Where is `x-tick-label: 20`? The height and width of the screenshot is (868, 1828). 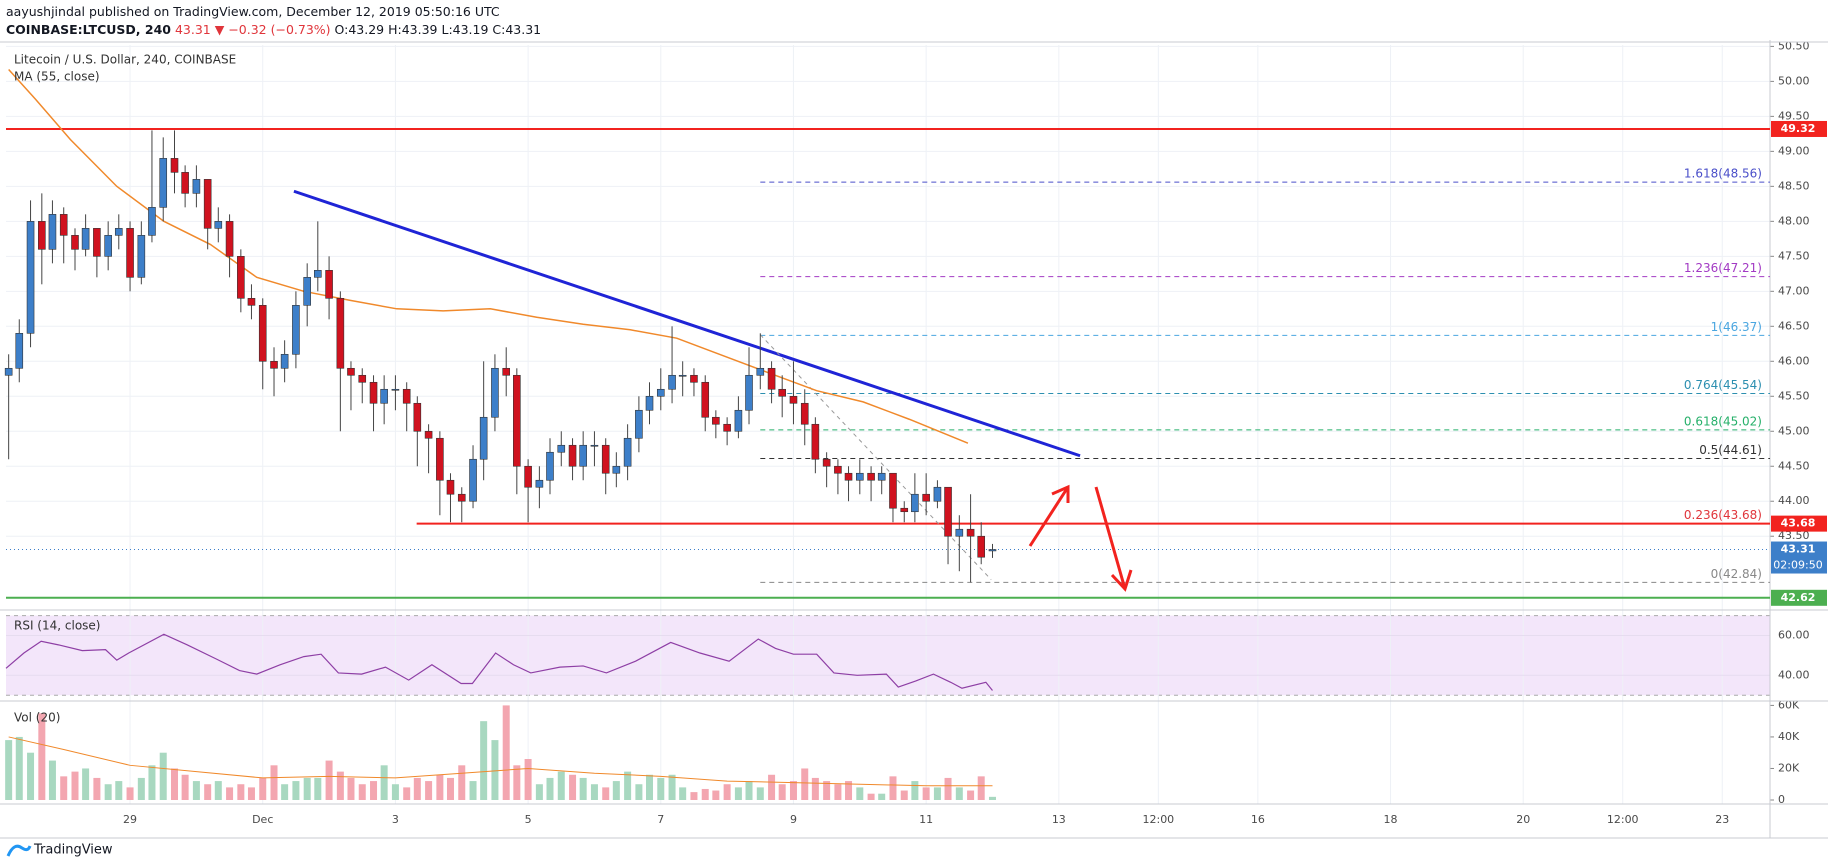 x-tick-label: 20 is located at coordinates (1523, 819).